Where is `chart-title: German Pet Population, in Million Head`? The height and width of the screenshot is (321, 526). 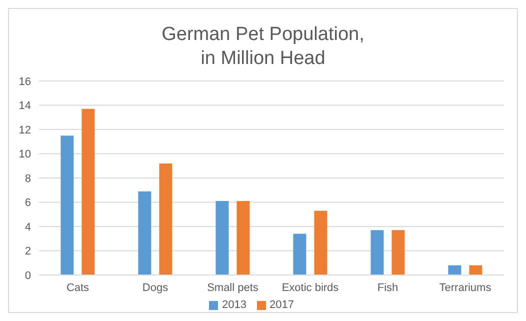
chart-title: German Pet Population, in Million Head is located at coordinates (263, 47).